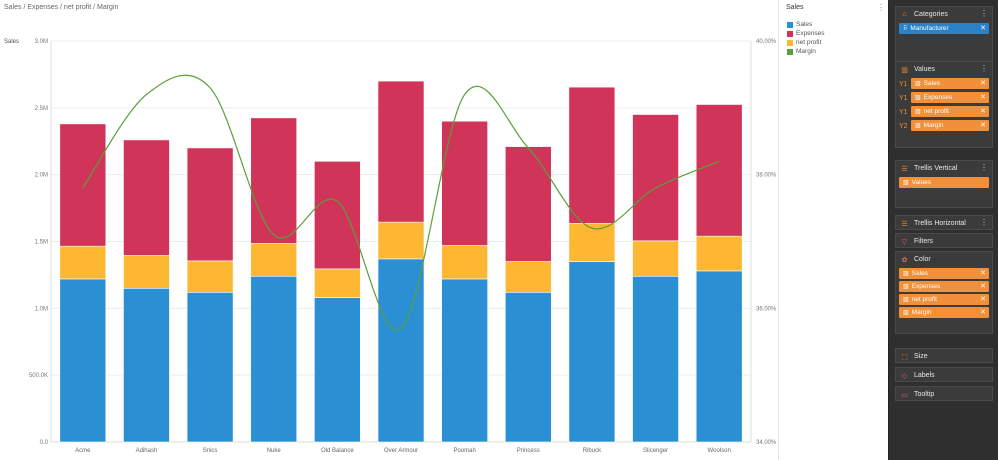 The width and height of the screenshot is (998, 460). What do you see at coordinates (944, 241) in the screenshot?
I see `filters-header: ▽ Filters` at bounding box center [944, 241].